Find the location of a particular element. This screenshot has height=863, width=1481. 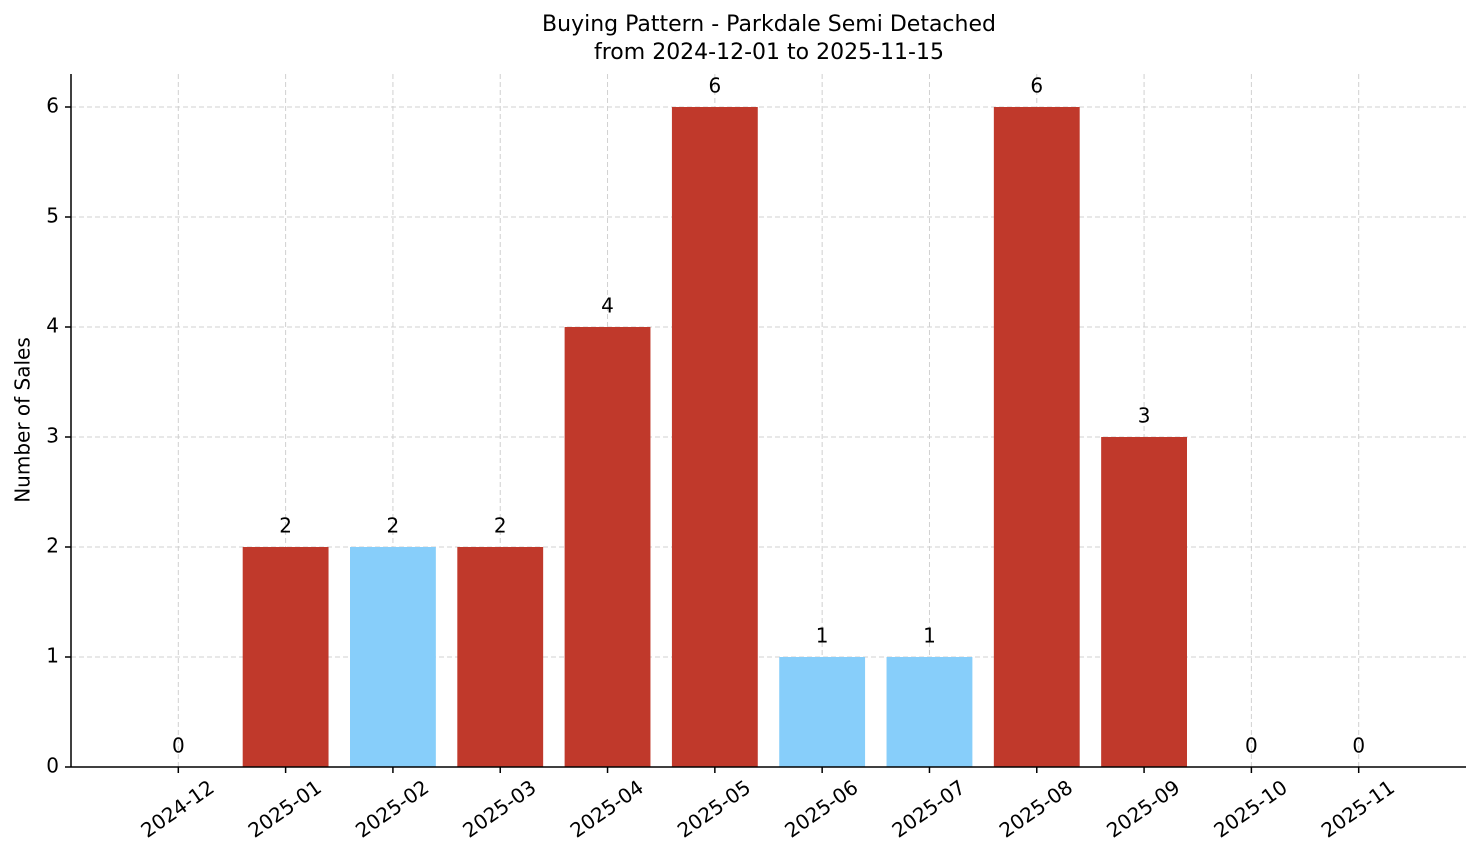

data-label: 4 is located at coordinates (607, 306).